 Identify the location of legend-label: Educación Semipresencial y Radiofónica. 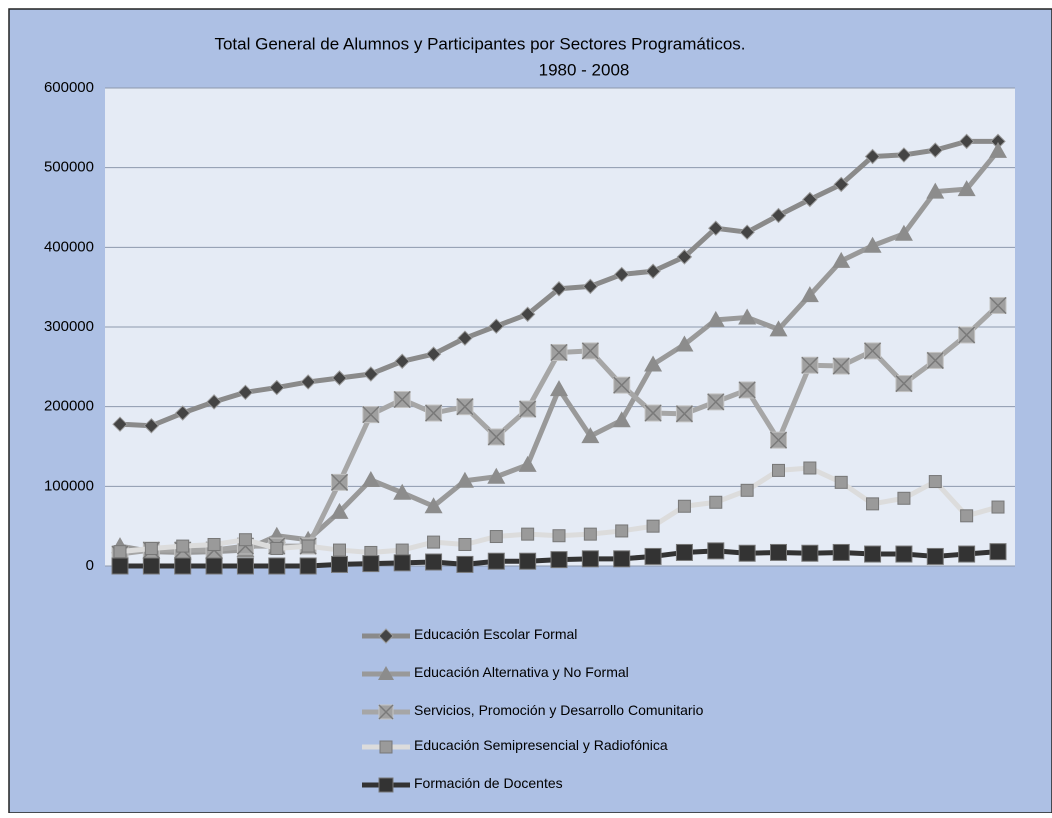
(541, 745).